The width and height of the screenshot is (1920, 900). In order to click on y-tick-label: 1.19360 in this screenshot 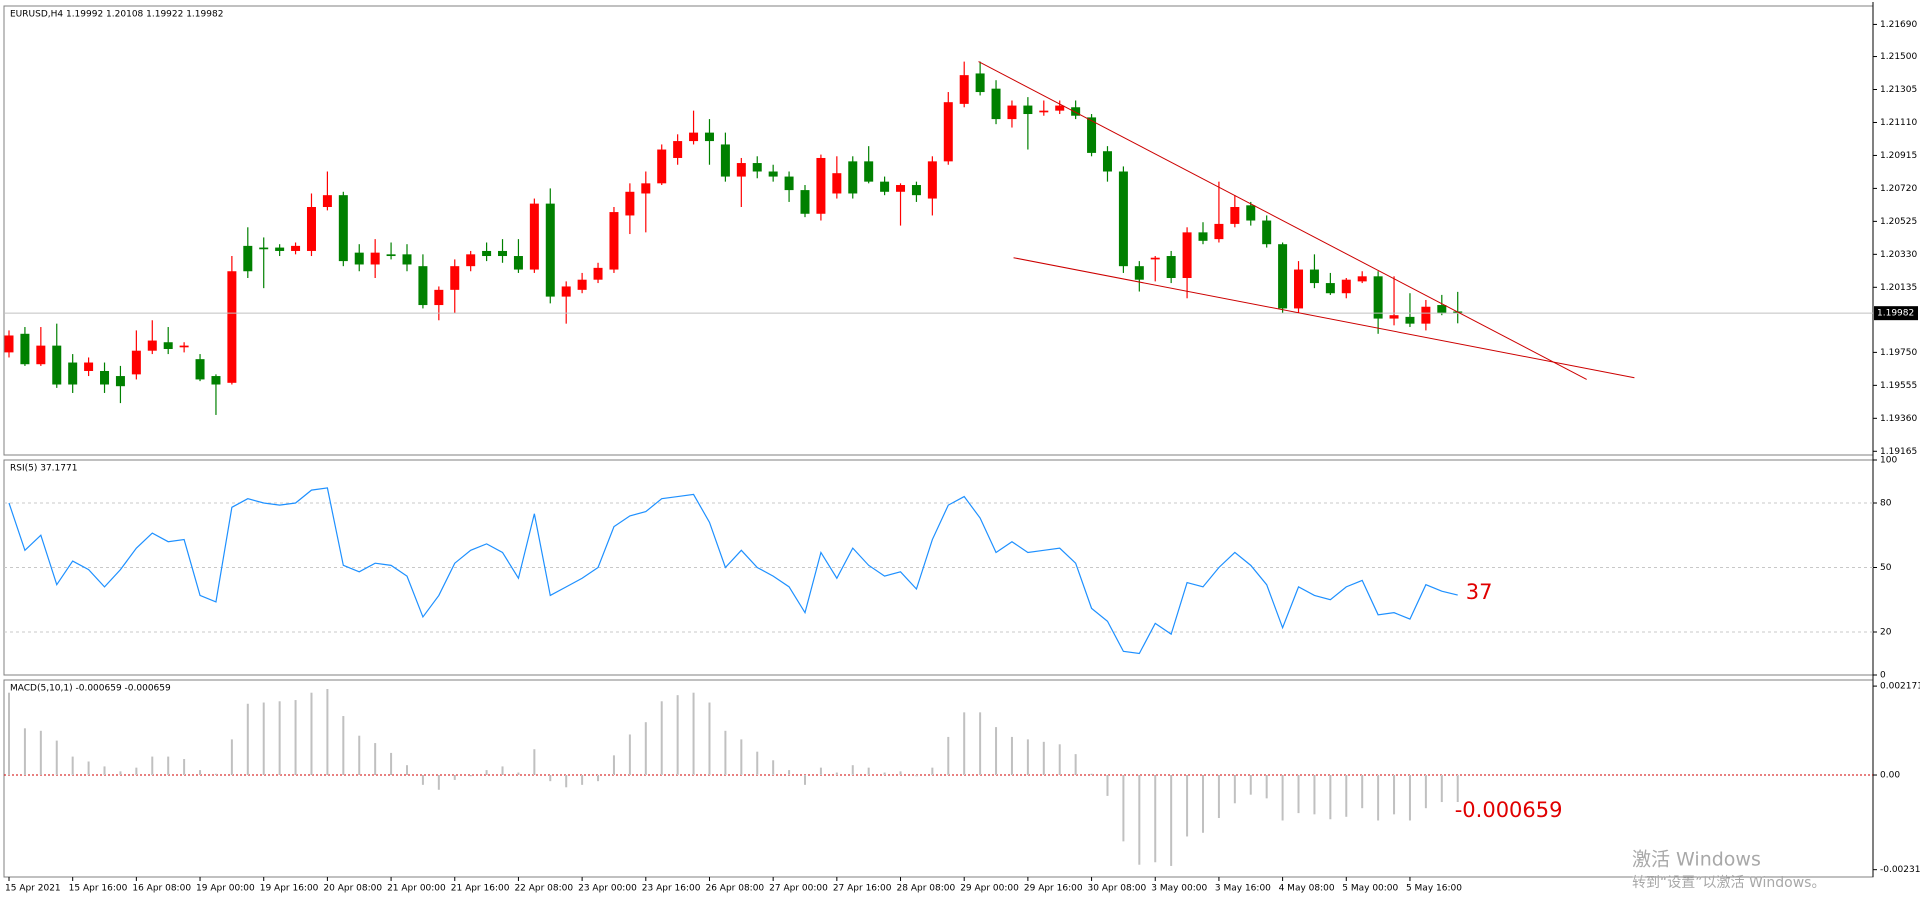, I will do `click(1898, 419)`.